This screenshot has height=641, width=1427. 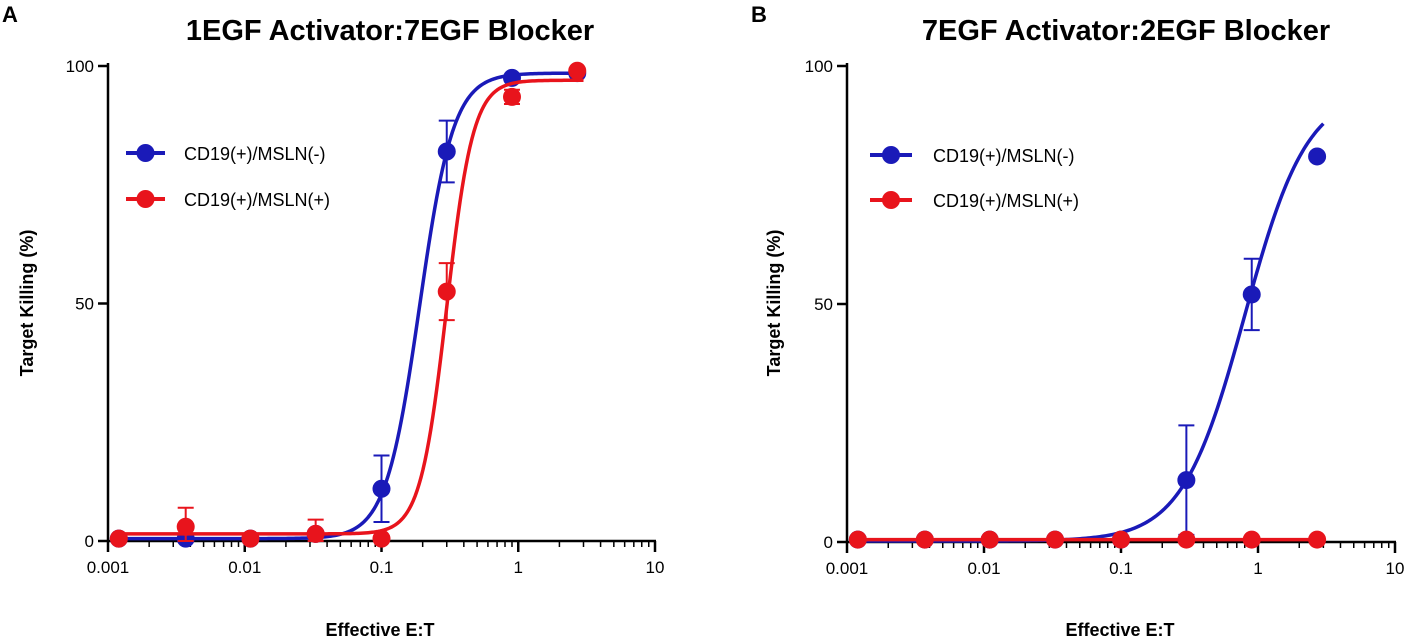 What do you see at coordinates (1087, 539) in the screenshot?
I see `series-msln-pos` at bounding box center [1087, 539].